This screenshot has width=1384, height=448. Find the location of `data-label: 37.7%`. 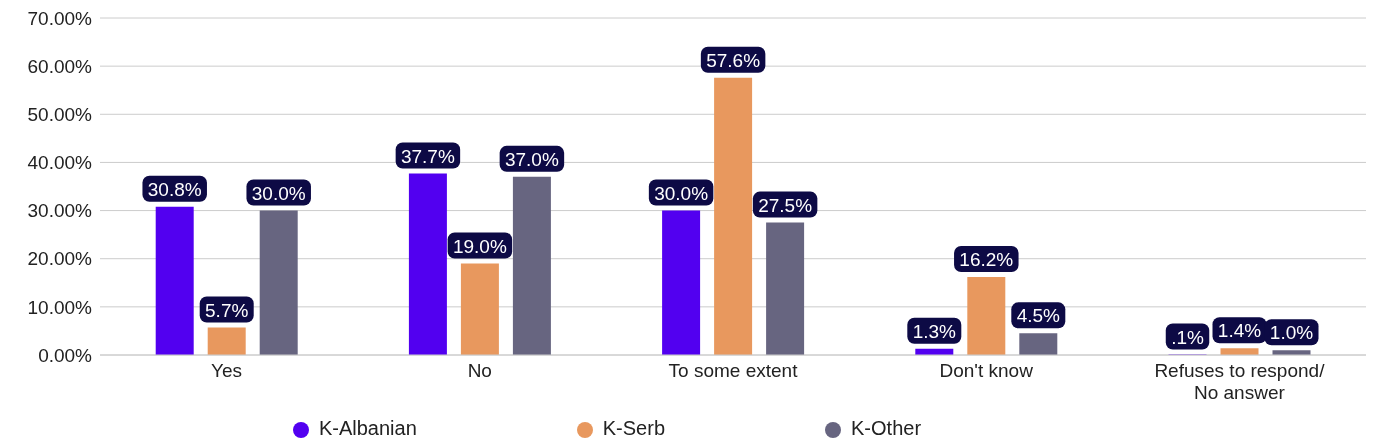

data-label: 37.7% is located at coordinates (427, 156).